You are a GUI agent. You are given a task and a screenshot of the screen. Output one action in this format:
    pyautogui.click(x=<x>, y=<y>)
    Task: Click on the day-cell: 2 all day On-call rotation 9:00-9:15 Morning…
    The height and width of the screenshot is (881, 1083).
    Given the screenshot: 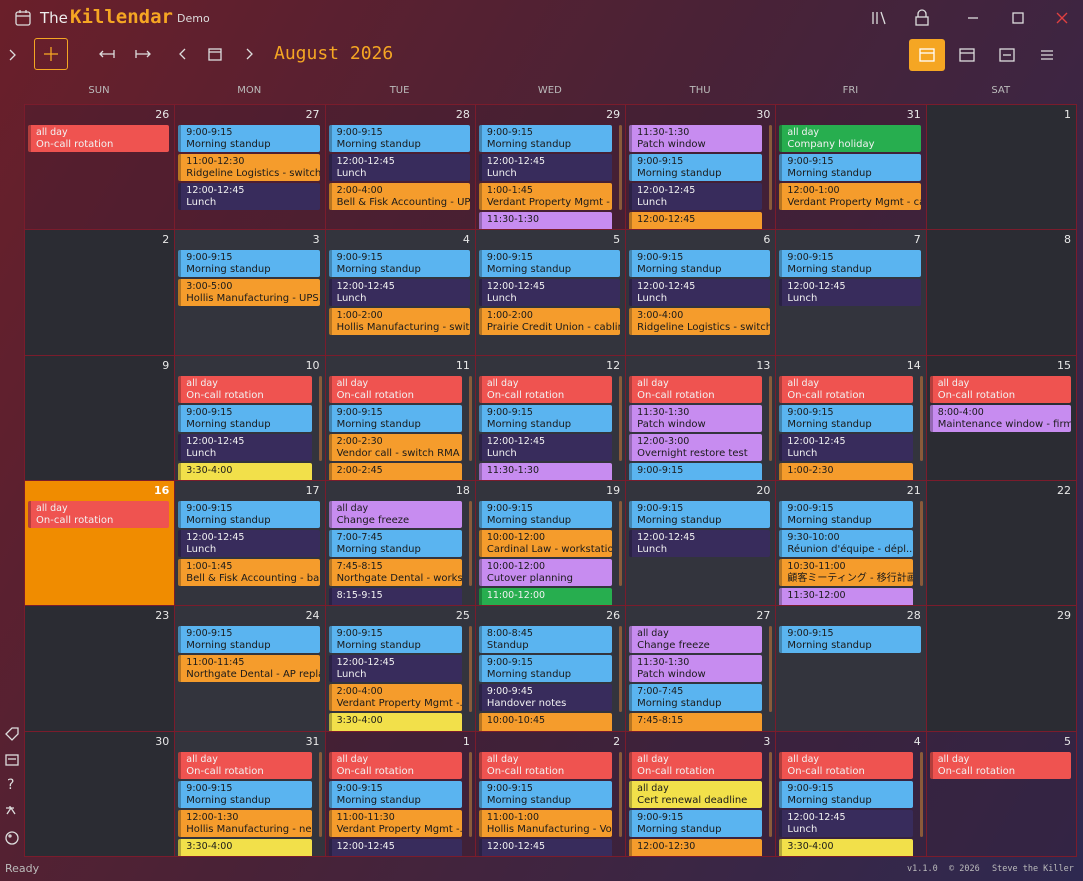 What is the action you would take?
    pyautogui.click(x=550, y=793)
    